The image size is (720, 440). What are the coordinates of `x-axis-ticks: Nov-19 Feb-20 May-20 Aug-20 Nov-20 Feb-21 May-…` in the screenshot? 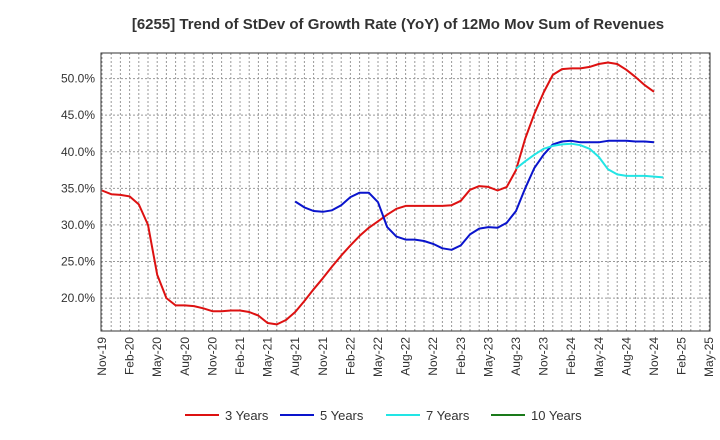 It's located at (405, 357).